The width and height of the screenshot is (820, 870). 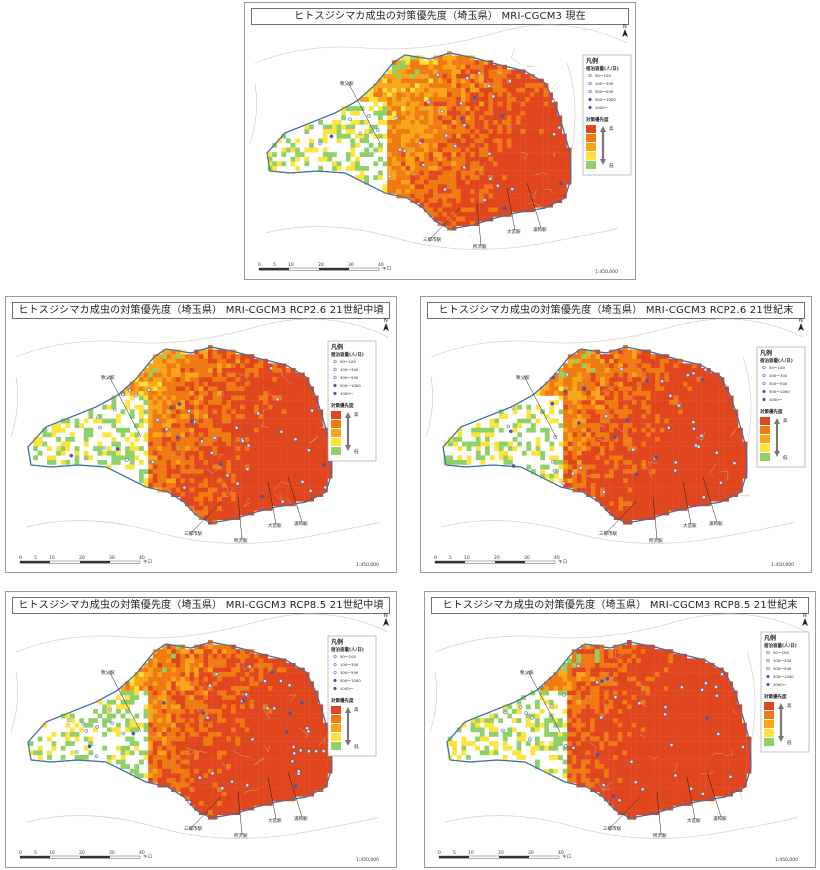 I want to click on map-title: ヒトスジシマカ成虫の対策優先度（埼玉県） MRI-CGCM3 現在, so click(x=440, y=16).